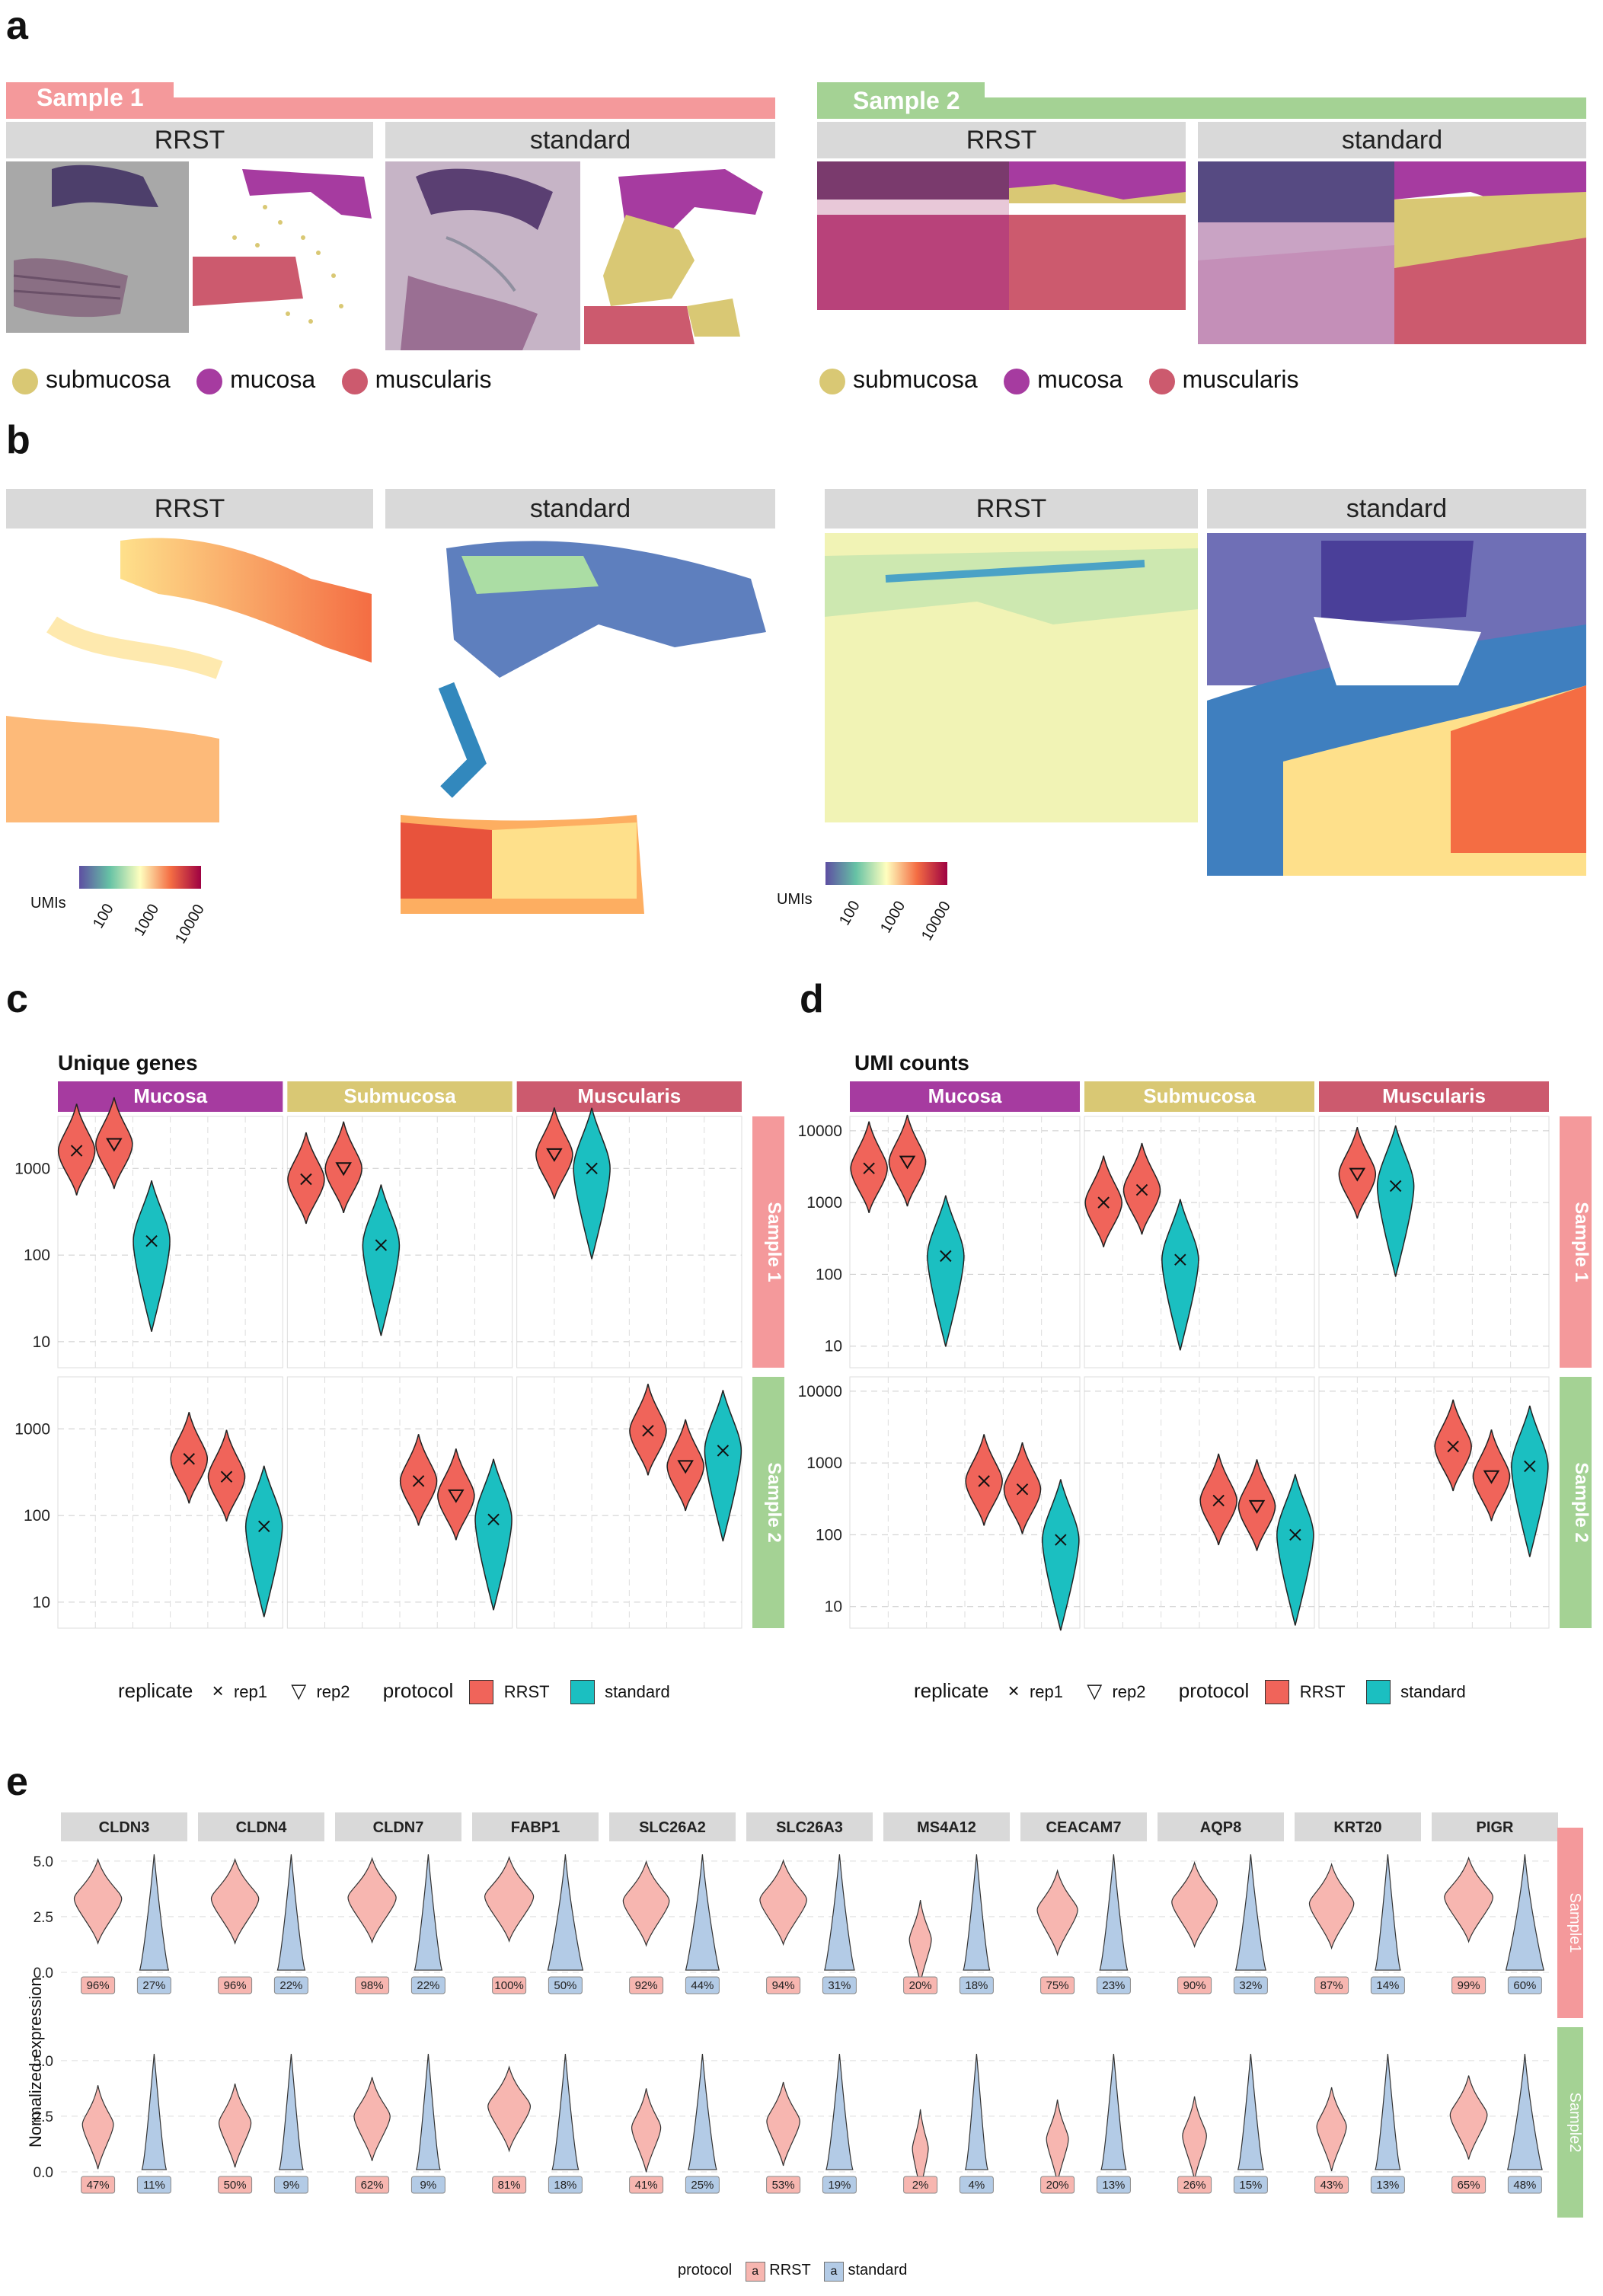  Describe the element at coordinates (189, 140) in the screenshot. I see `strip-a-s1-rrst: RRST` at that location.